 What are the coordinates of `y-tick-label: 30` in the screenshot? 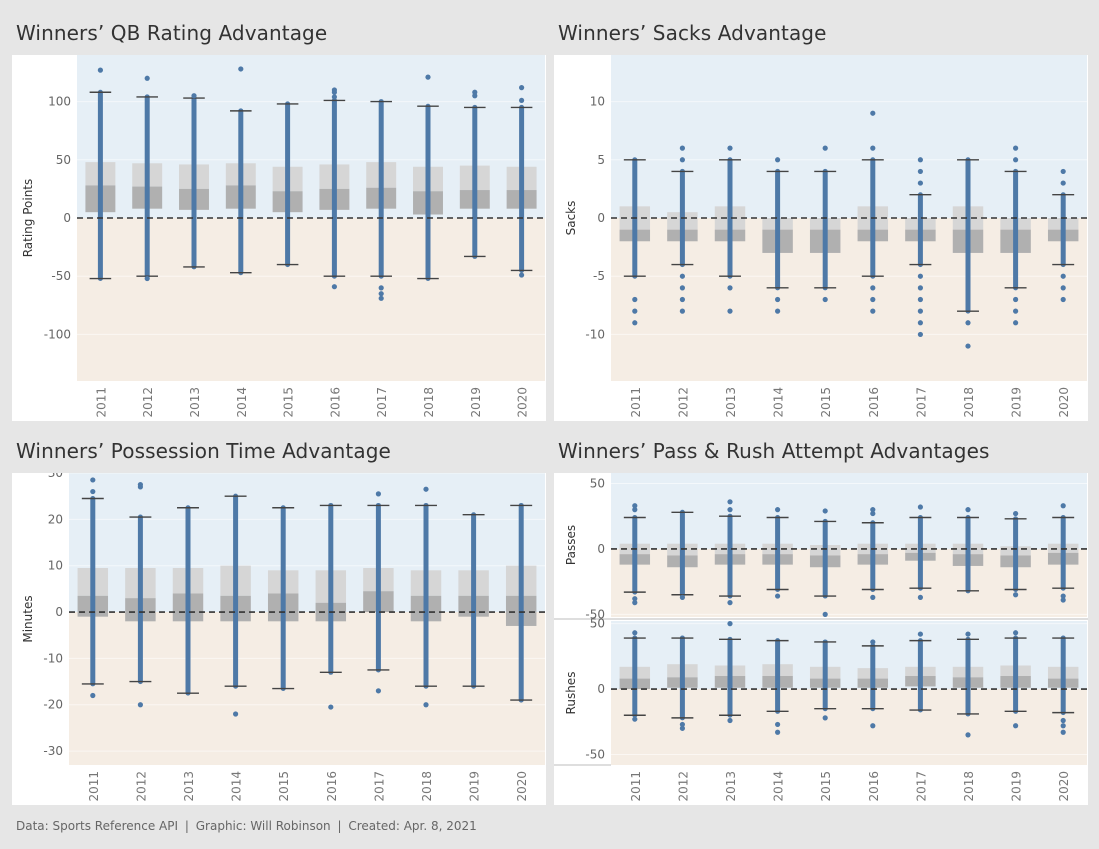 It's located at (55, 476).